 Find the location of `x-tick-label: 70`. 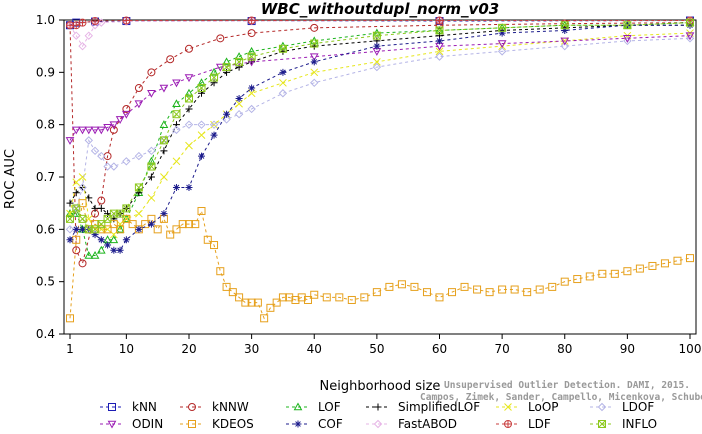

x-tick-label: 70 is located at coordinates (501, 349).